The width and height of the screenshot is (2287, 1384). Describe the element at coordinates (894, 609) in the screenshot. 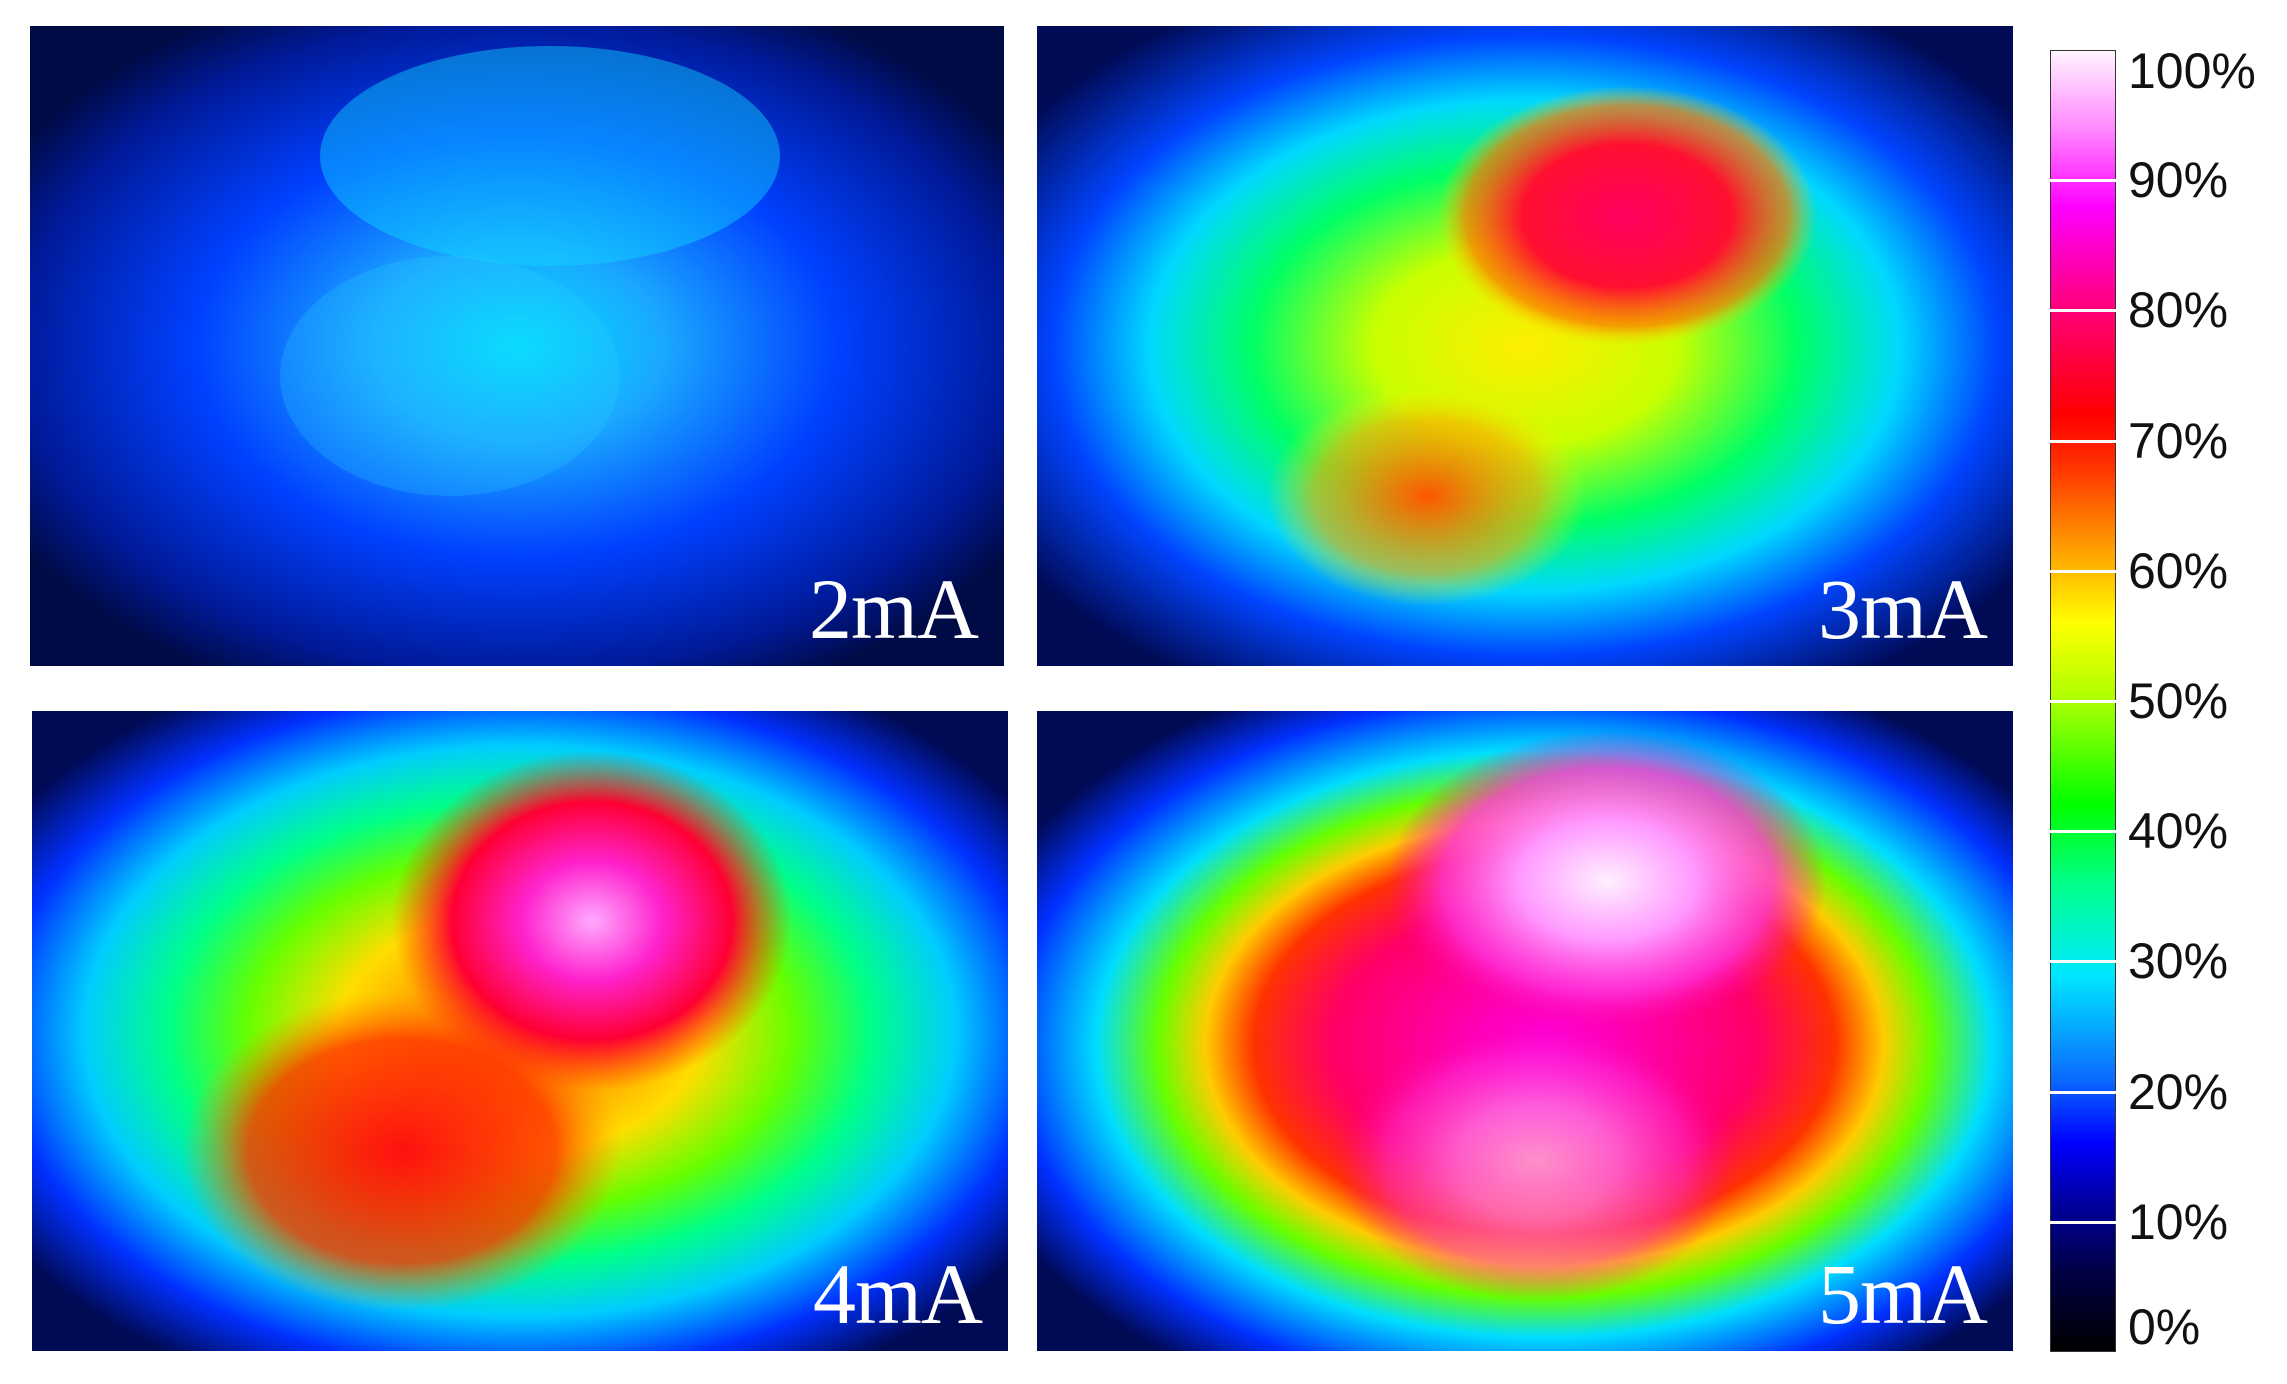

I see `panel-label: 2mA` at that location.